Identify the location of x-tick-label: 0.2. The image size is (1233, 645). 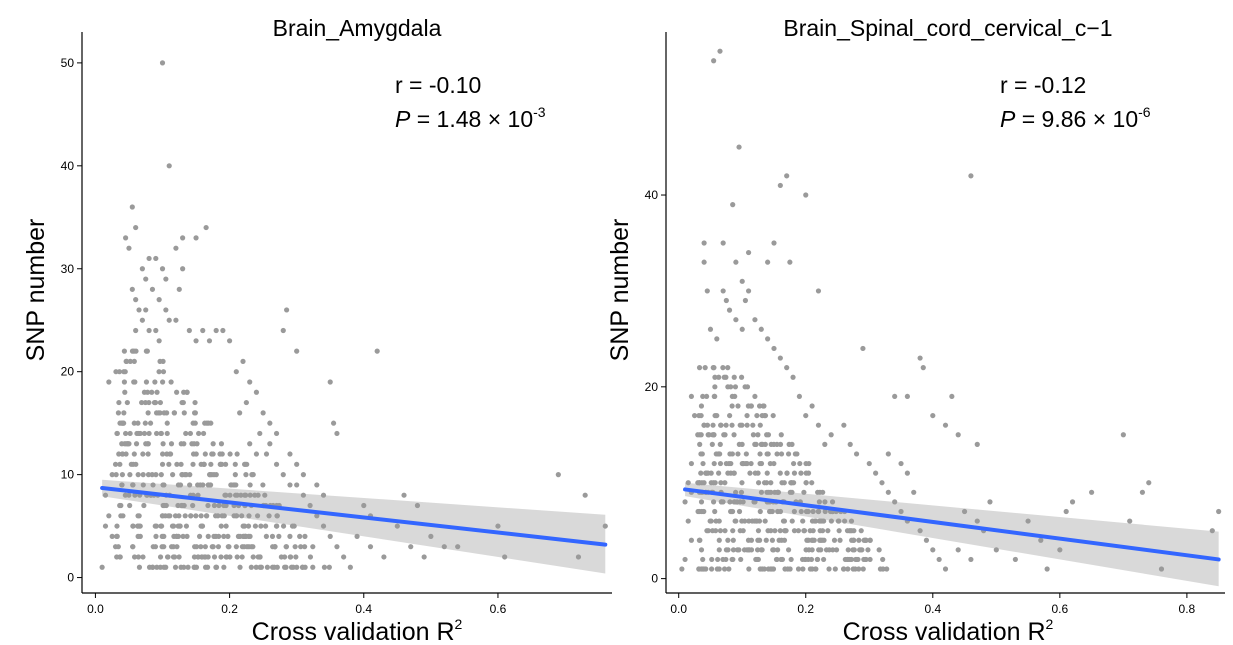
(805, 609).